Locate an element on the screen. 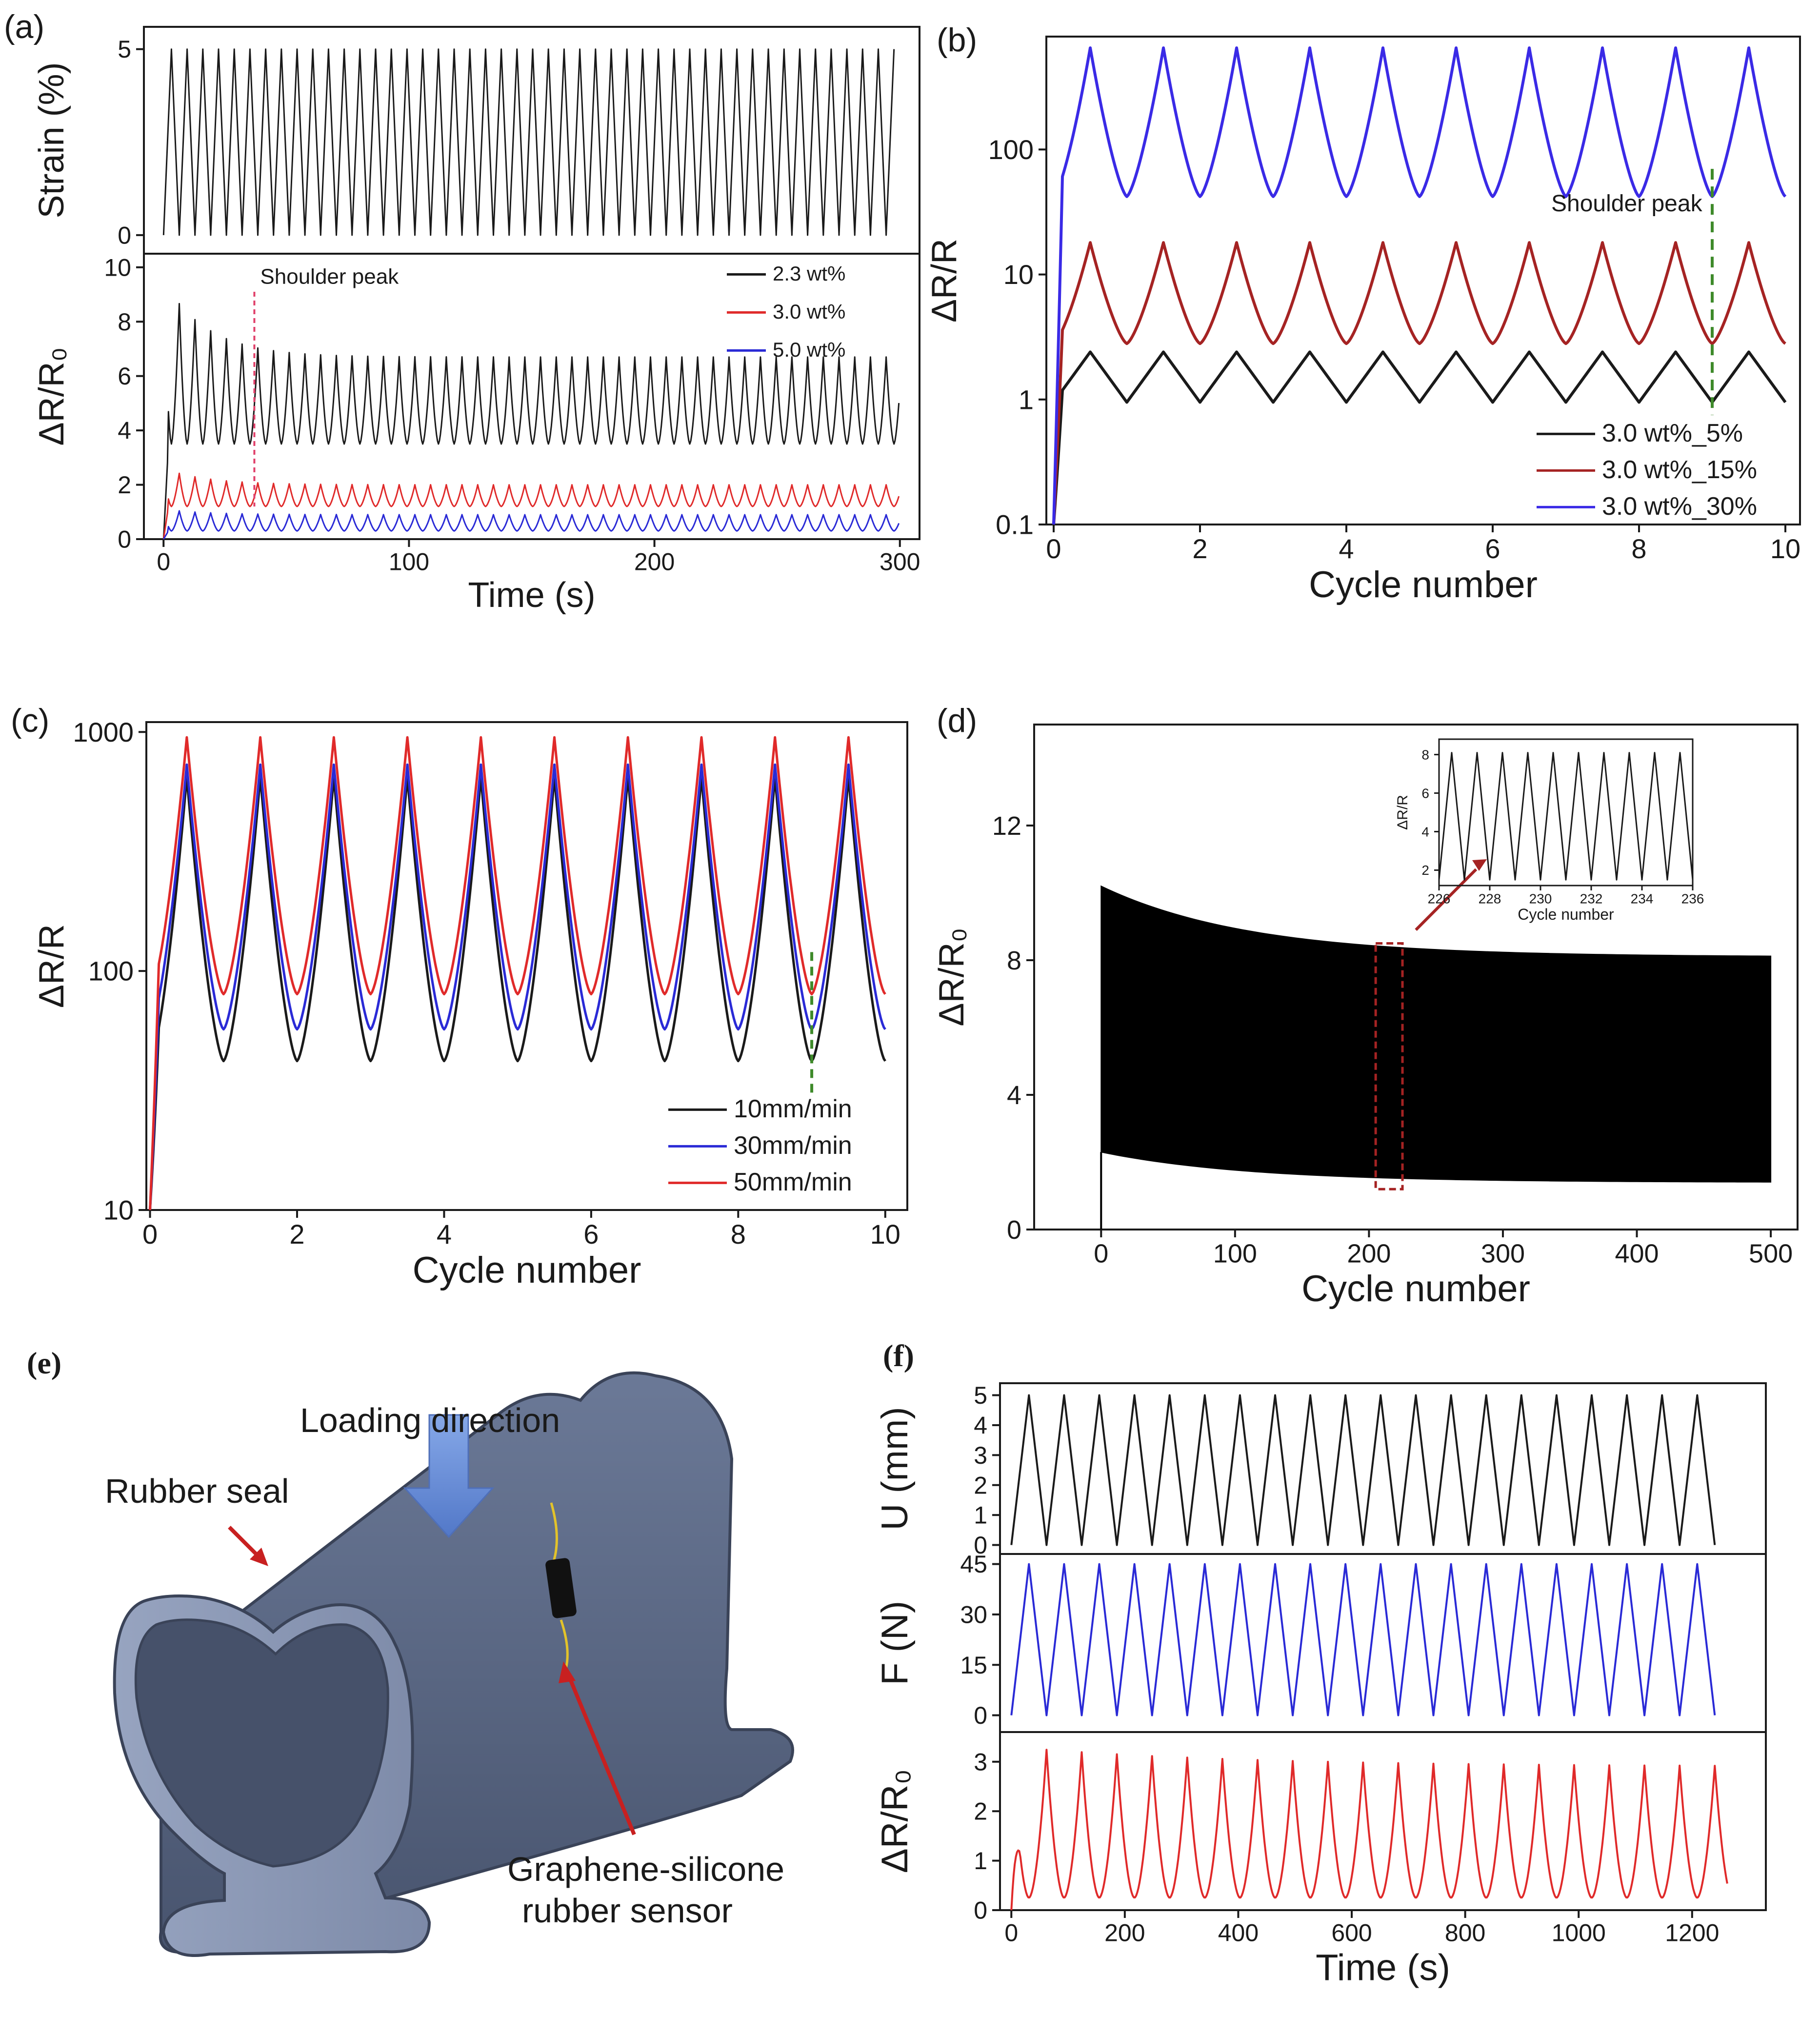 The width and height of the screenshot is (1820, 2037). zoom-arrow is located at coordinates (1446, 899).